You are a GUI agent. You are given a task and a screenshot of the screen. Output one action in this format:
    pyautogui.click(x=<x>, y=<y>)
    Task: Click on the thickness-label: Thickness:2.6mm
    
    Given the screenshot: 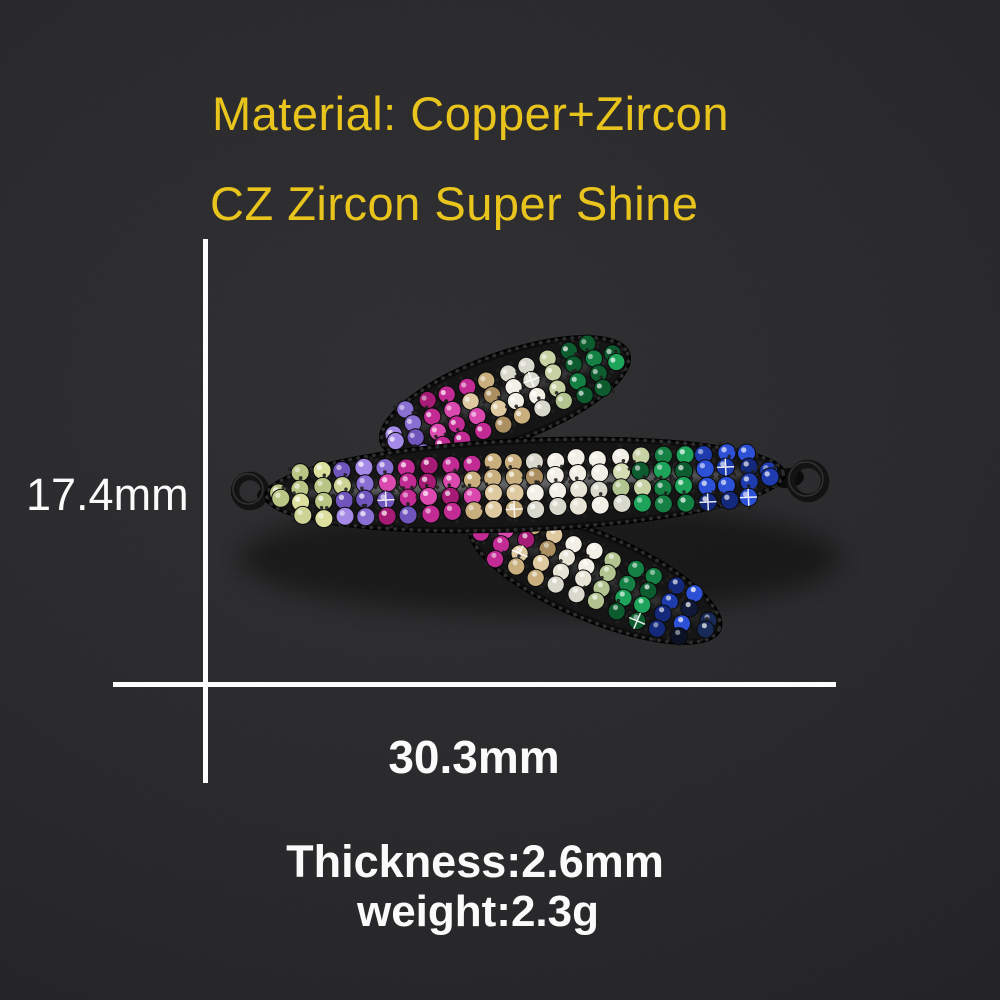 What is the action you would take?
    pyautogui.click(x=475, y=861)
    